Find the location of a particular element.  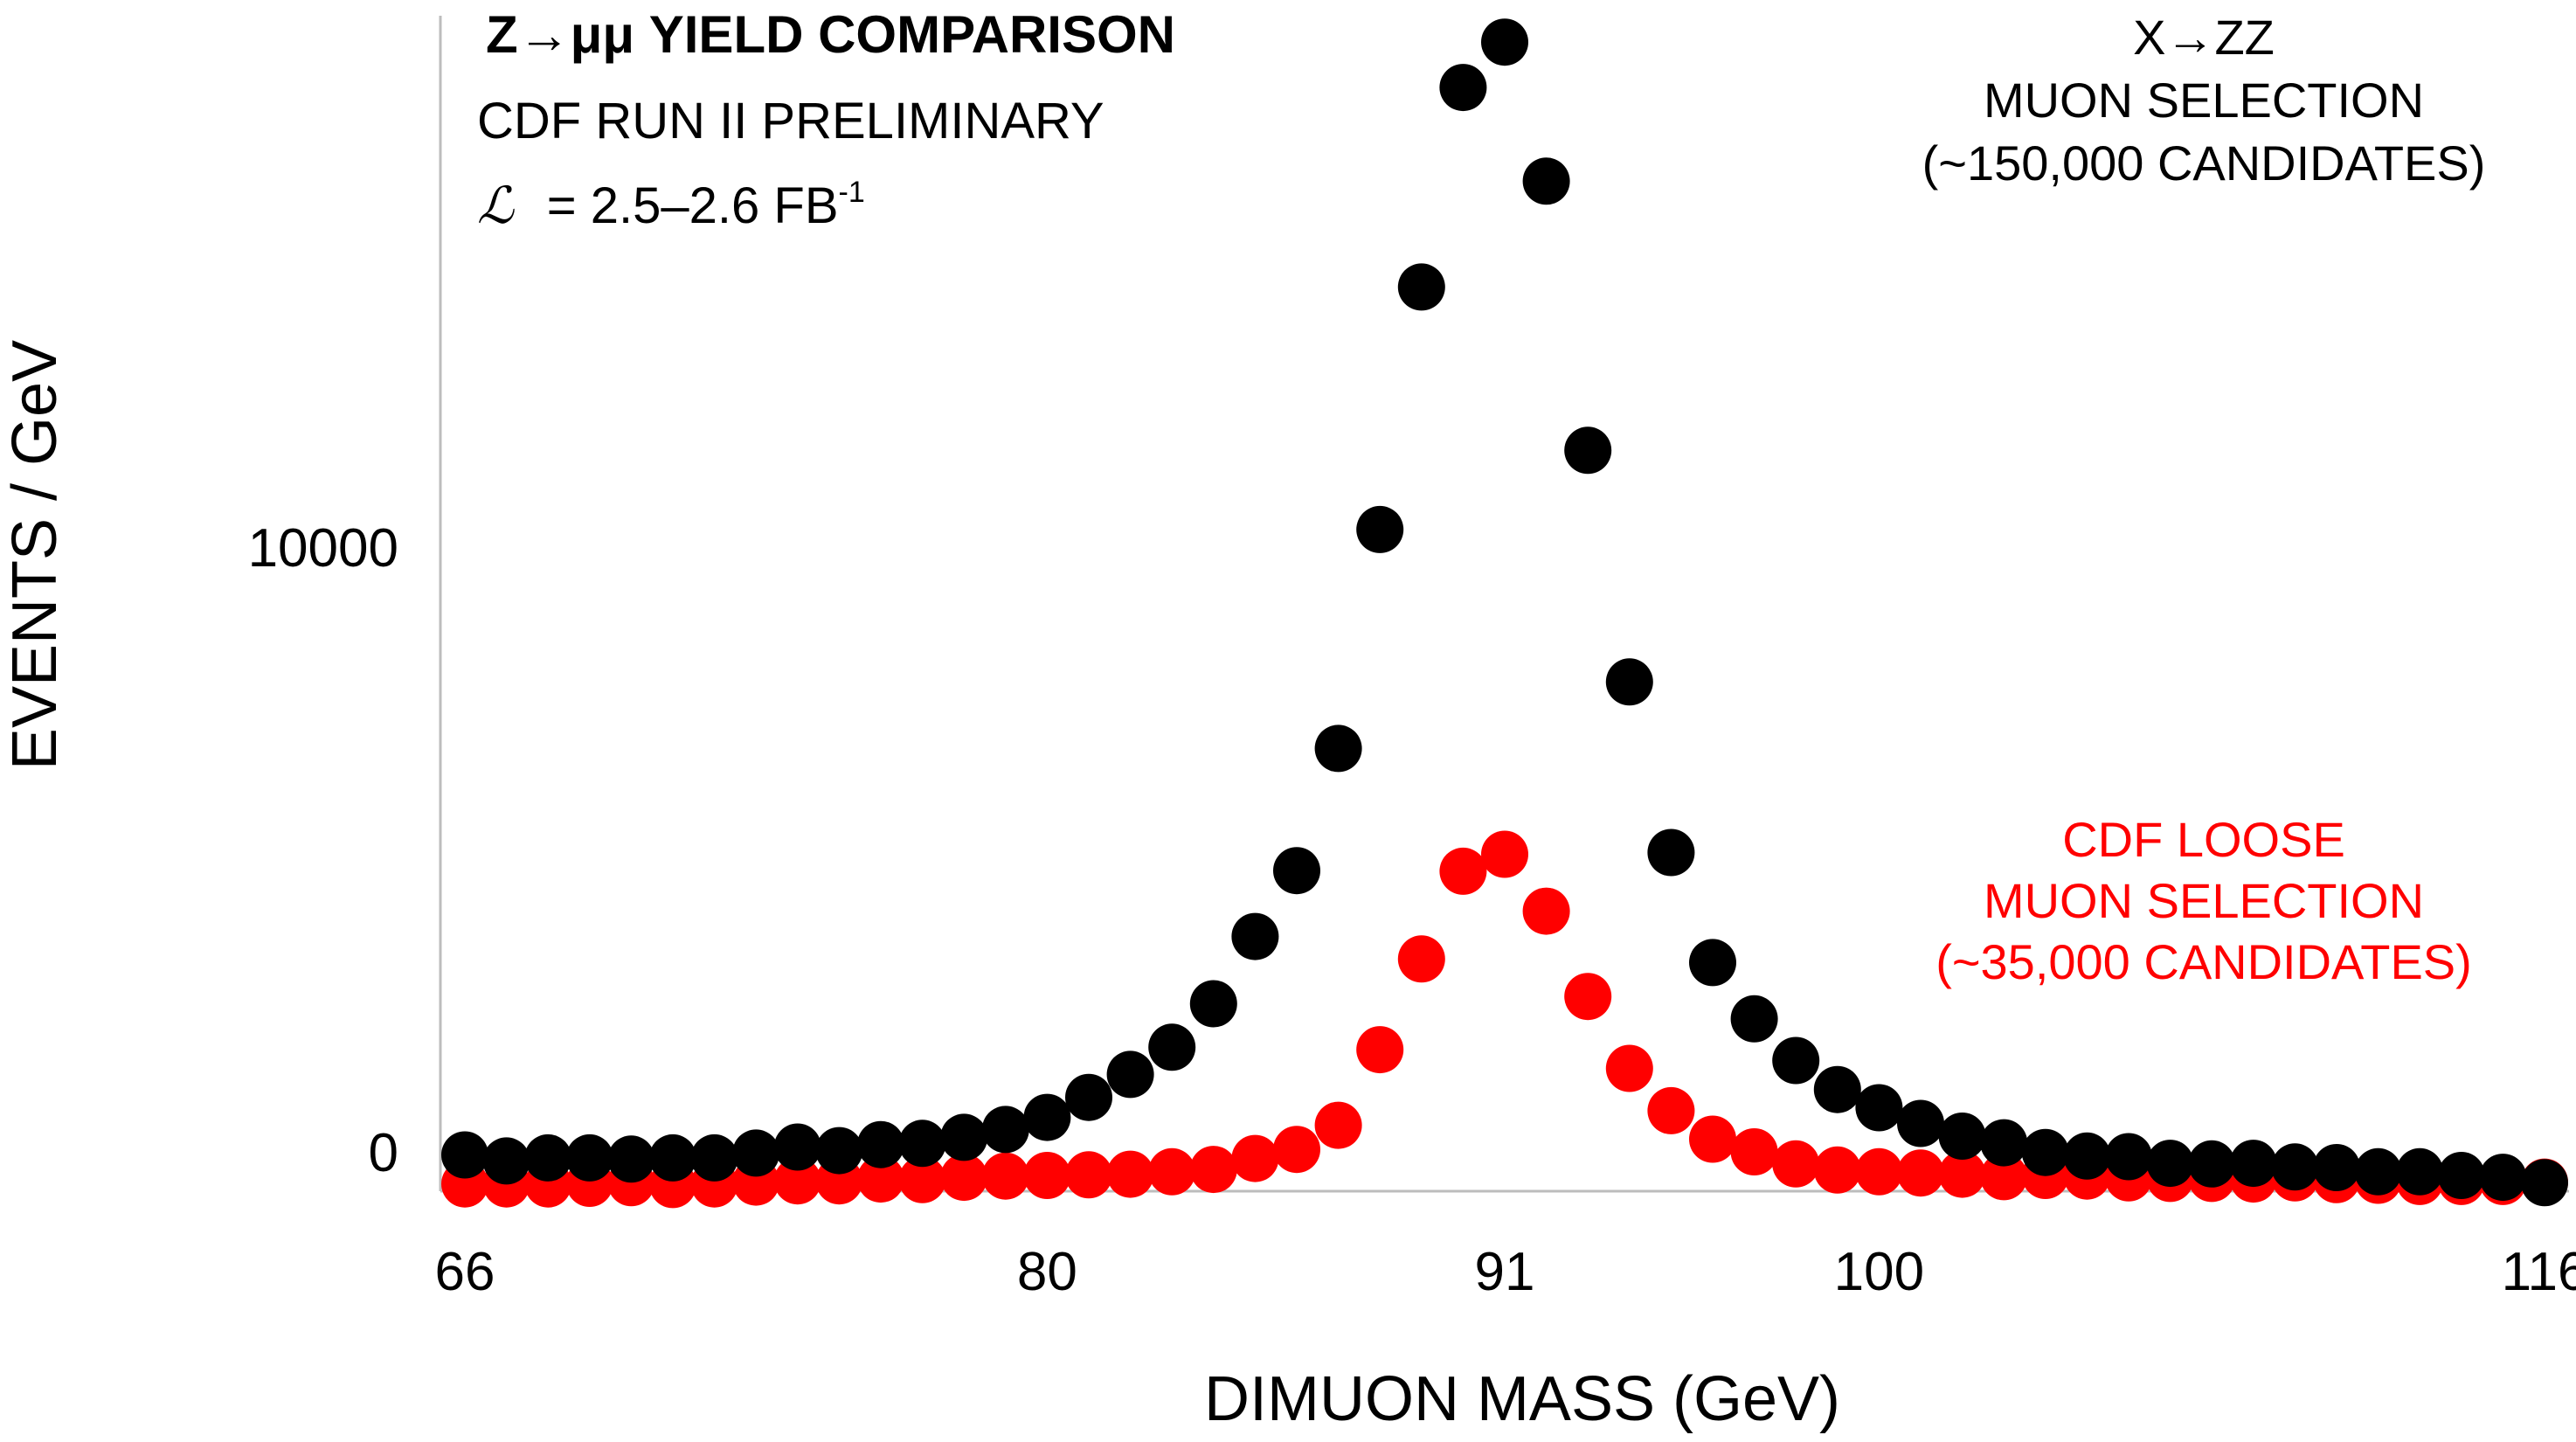

x-axis-label: DIMUON MASS (GeV) is located at coordinates (1522, 1399).